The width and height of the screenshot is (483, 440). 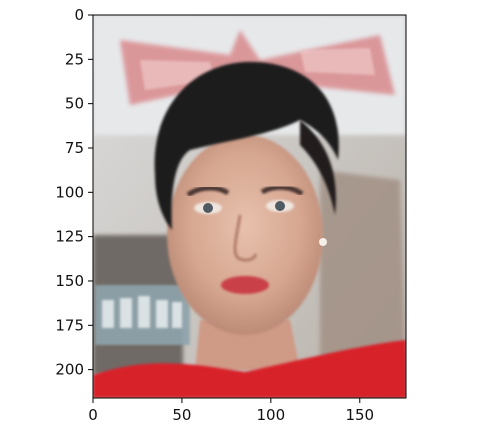 What do you see at coordinates (359, 415) in the screenshot?
I see `x-tick-label: 150` at bounding box center [359, 415].